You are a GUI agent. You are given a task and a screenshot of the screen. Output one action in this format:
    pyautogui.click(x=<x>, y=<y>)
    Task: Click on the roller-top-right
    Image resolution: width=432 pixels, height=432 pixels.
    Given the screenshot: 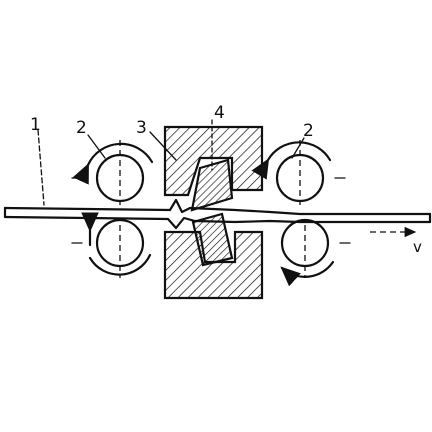 What is the action you would take?
    pyautogui.click(x=298, y=172)
    